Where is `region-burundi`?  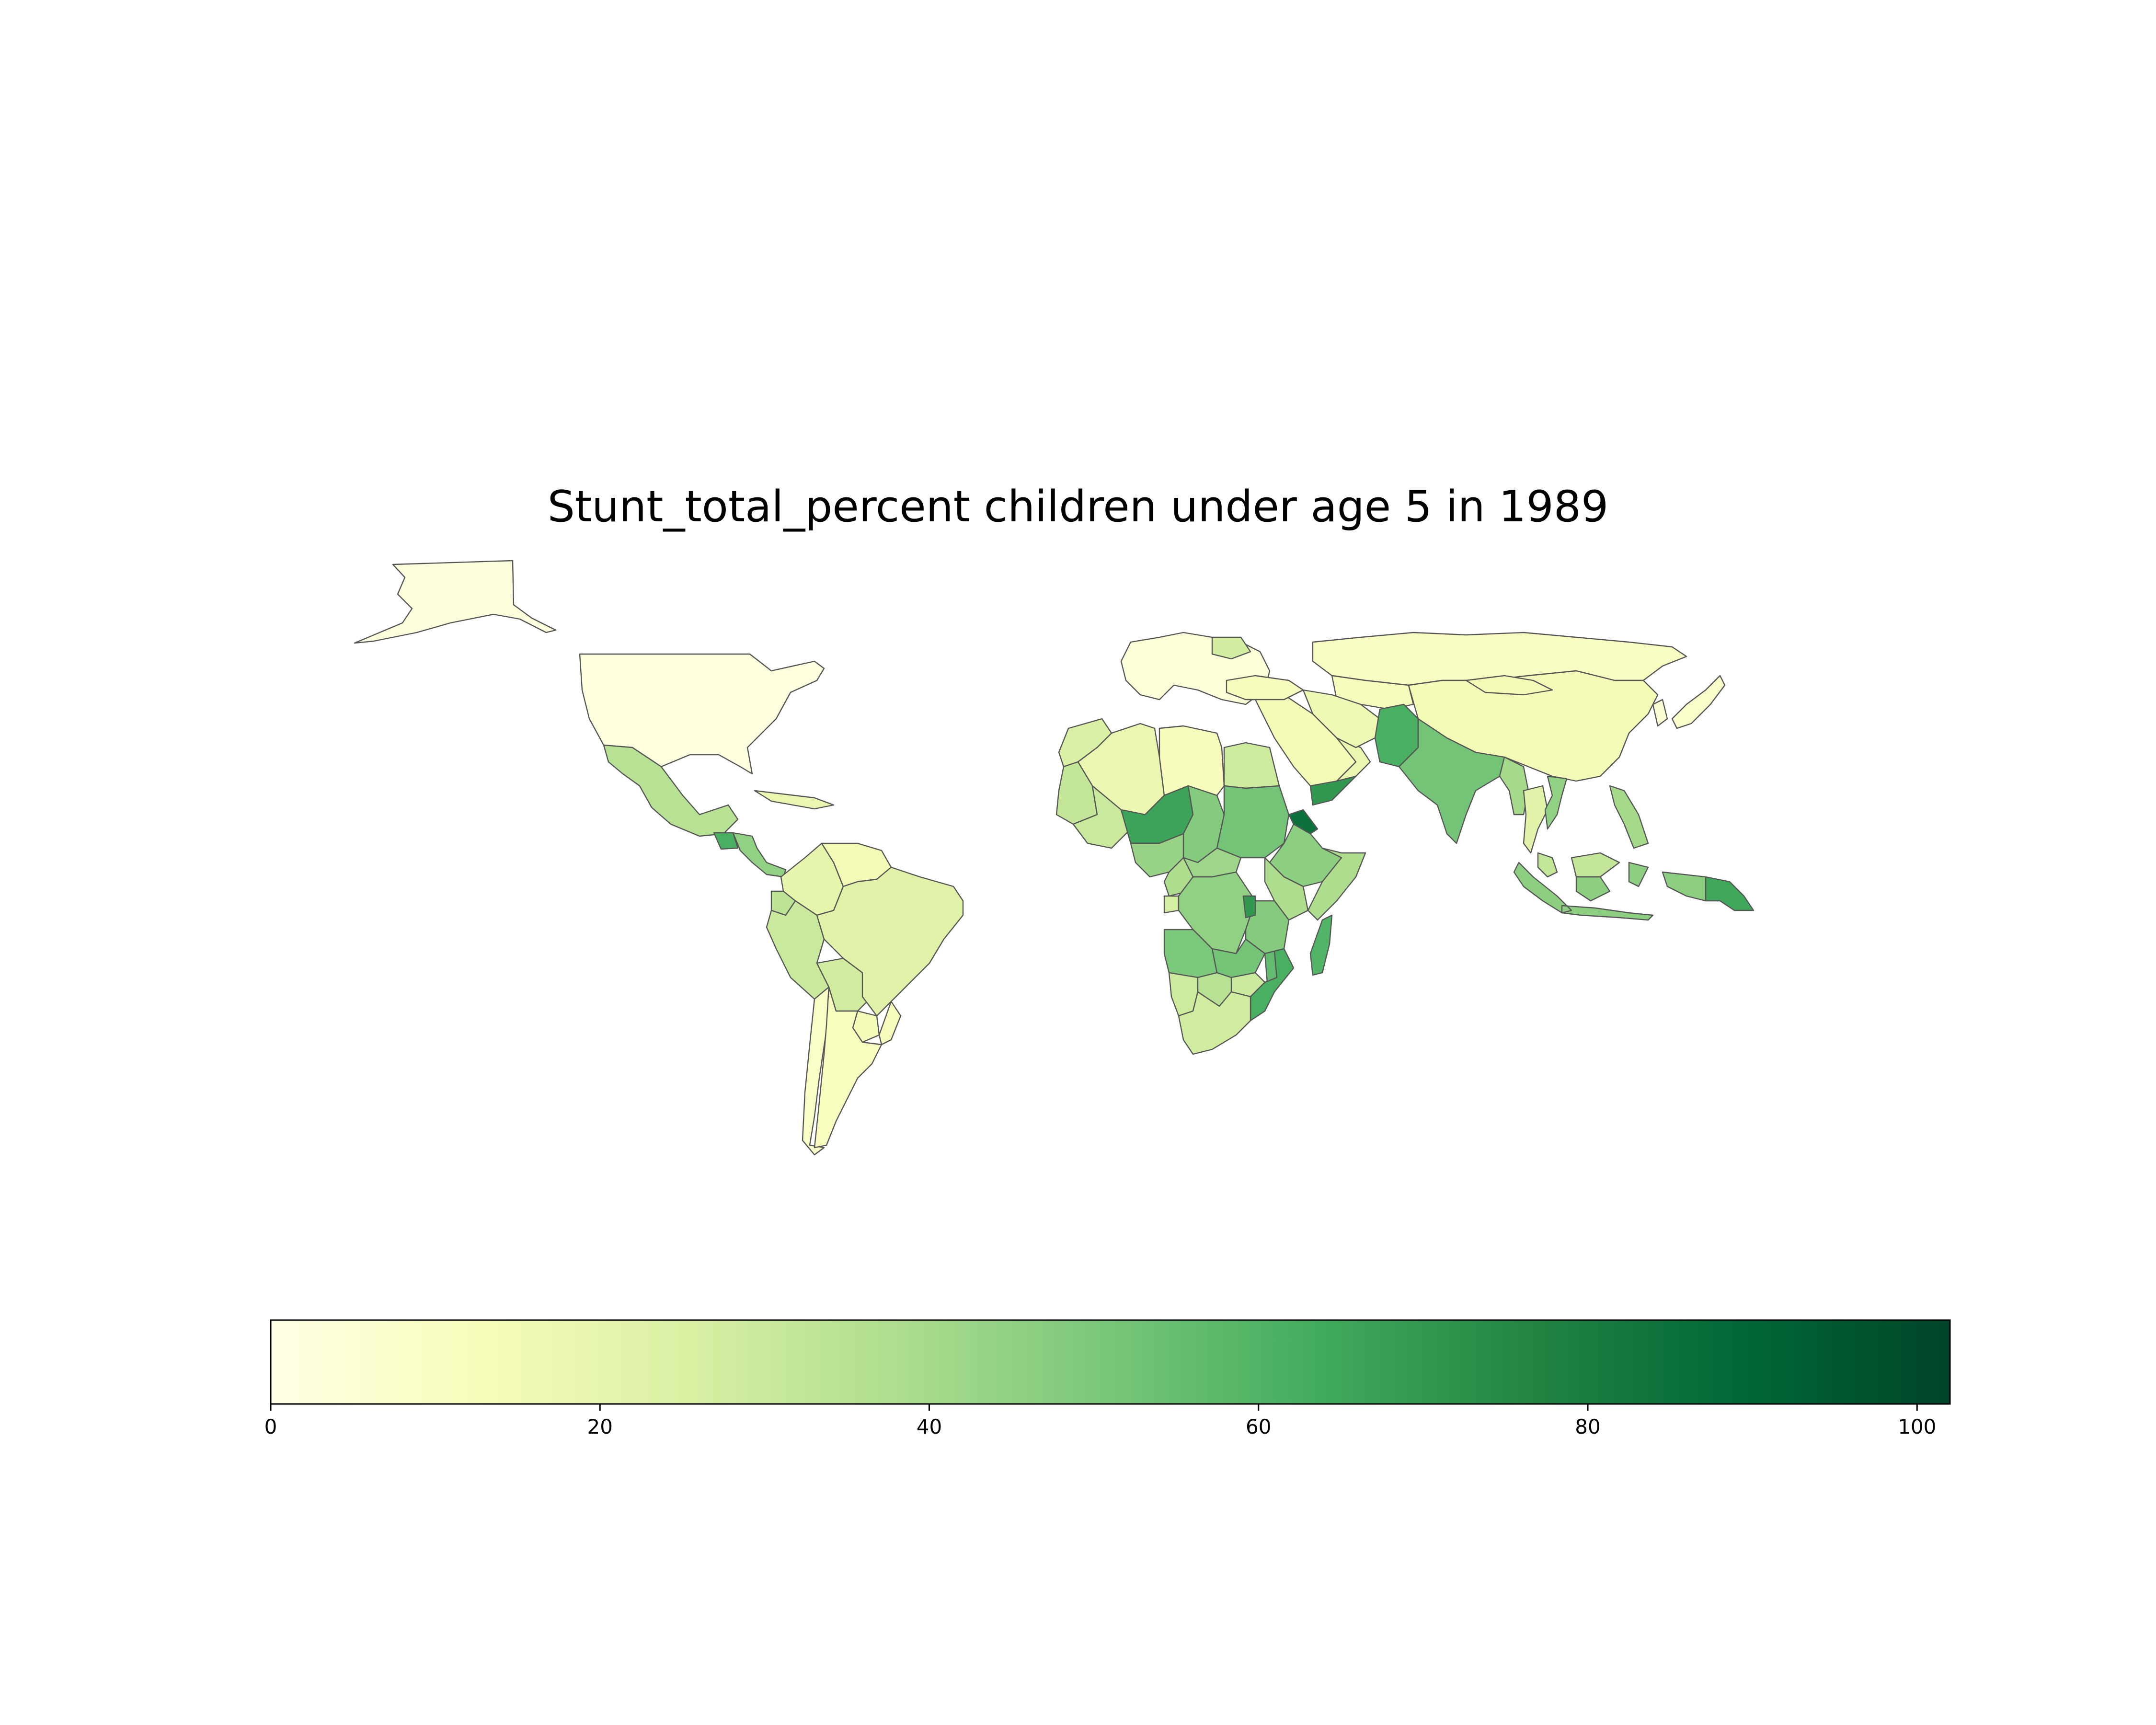
region-burundi is located at coordinates (1249, 907).